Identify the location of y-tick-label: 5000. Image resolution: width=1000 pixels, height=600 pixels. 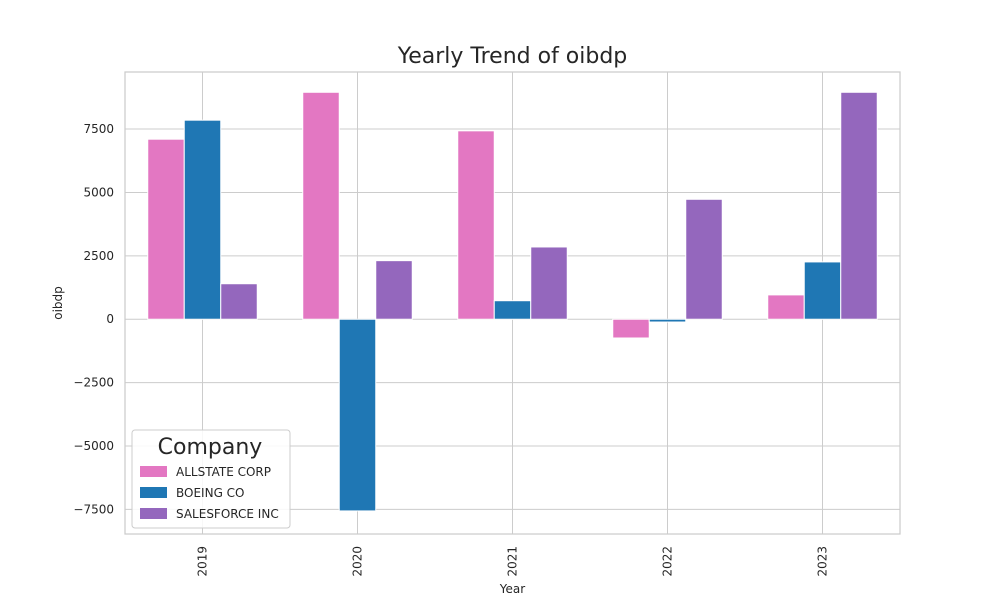
(98, 192).